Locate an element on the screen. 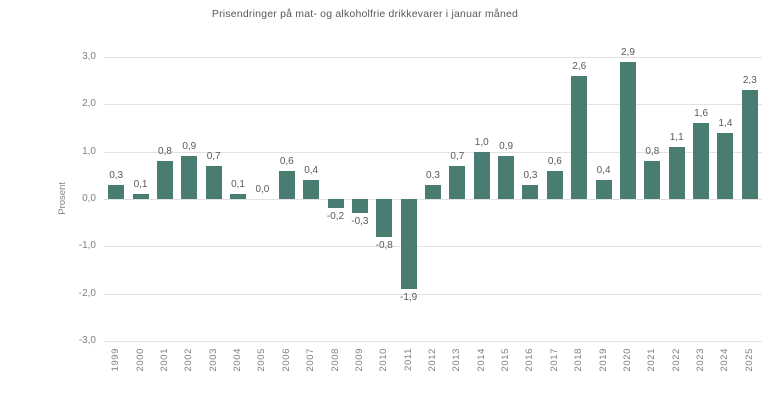 The image size is (768, 401). x-axis-tick-label-2005: 2005 is located at coordinates (262, 360).